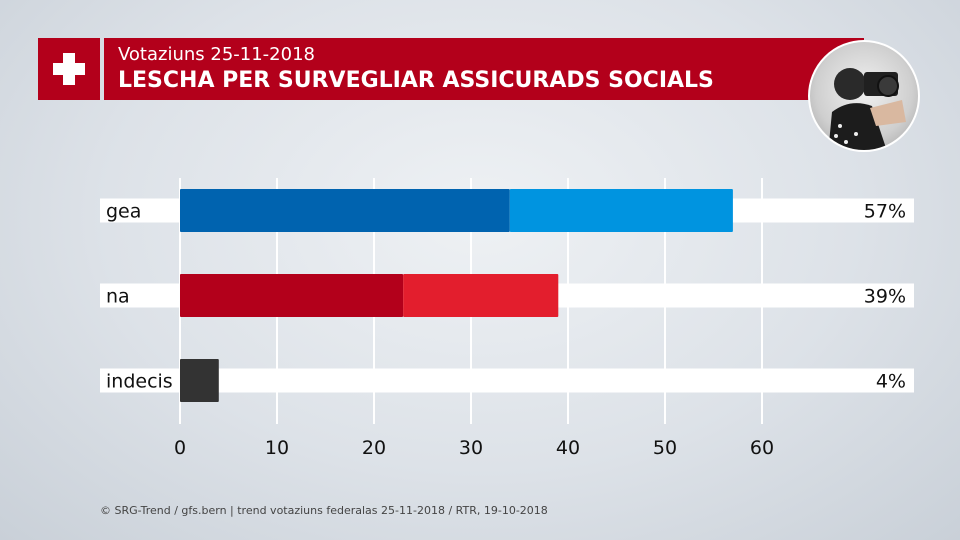 This screenshot has height=540, width=960. What do you see at coordinates (139, 382) in the screenshot?
I see `category-label: indecis` at bounding box center [139, 382].